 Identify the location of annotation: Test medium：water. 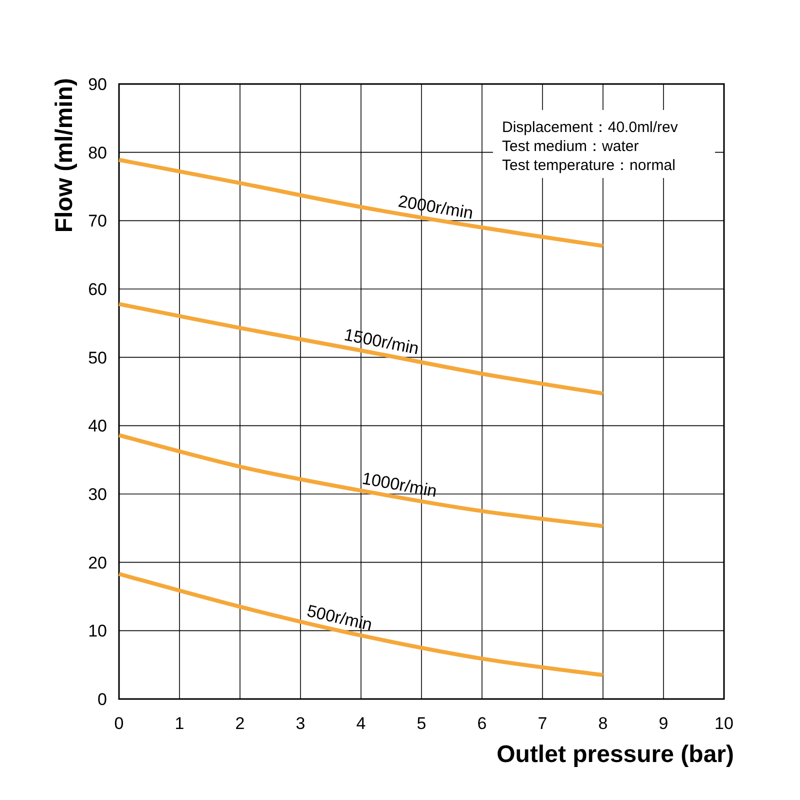
(570, 146).